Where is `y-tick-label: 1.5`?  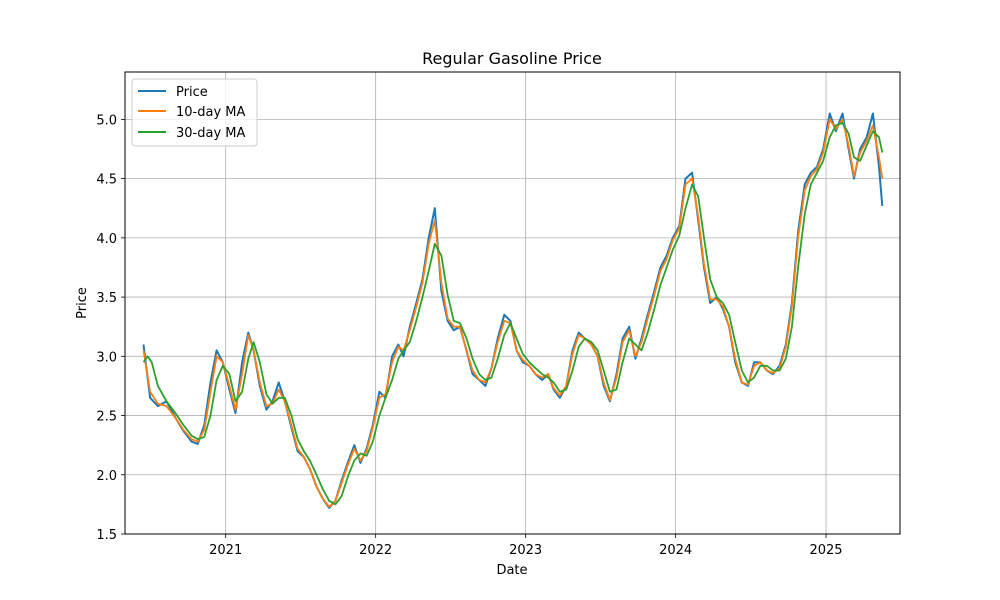
y-tick-label: 1.5 is located at coordinates (106, 535).